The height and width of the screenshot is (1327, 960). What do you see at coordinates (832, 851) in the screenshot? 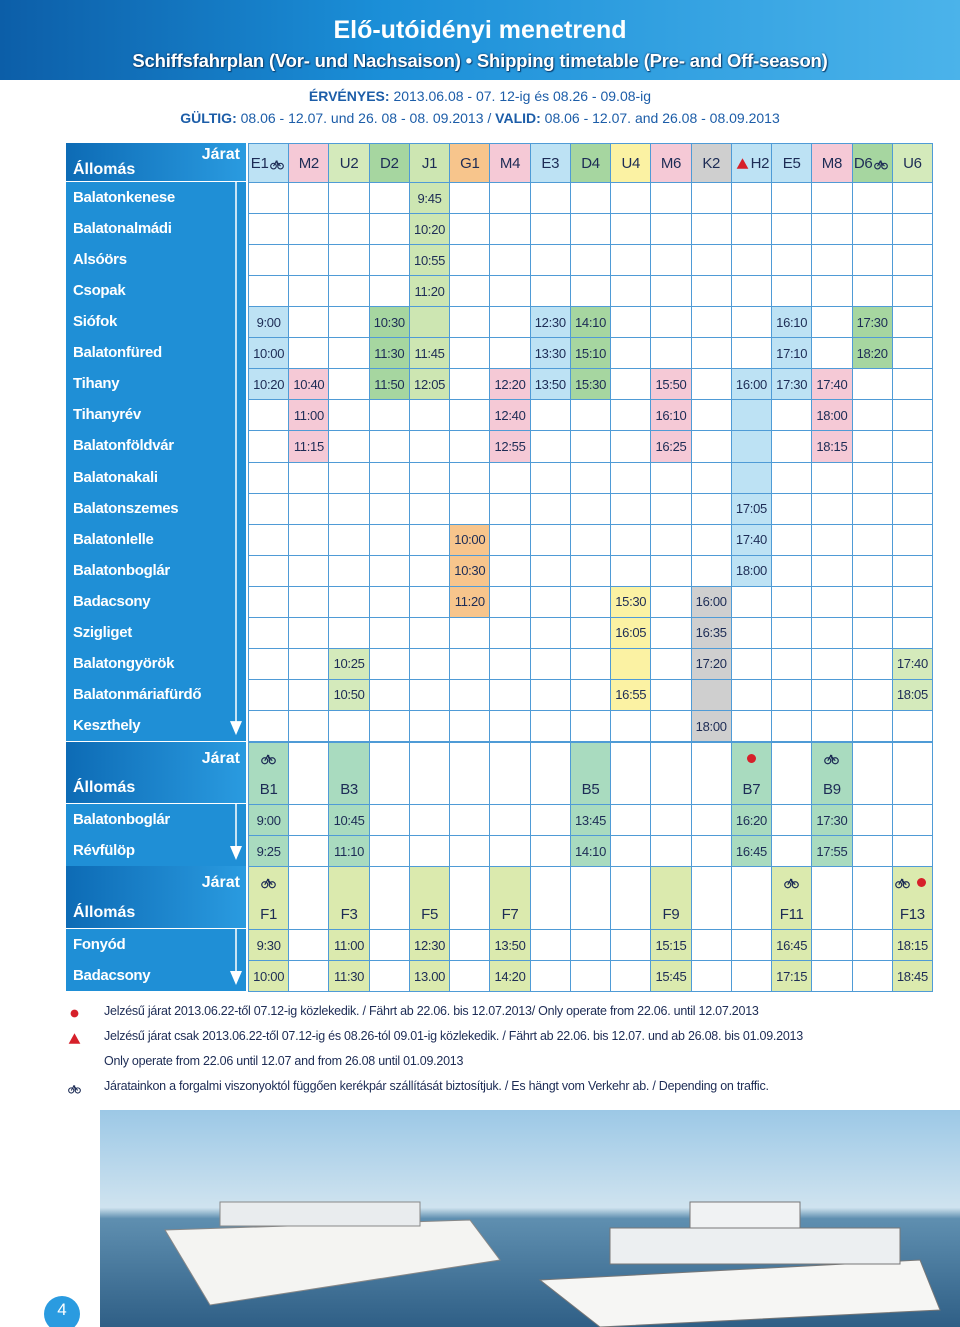
I see `time-cell: 17:55` at bounding box center [832, 851].